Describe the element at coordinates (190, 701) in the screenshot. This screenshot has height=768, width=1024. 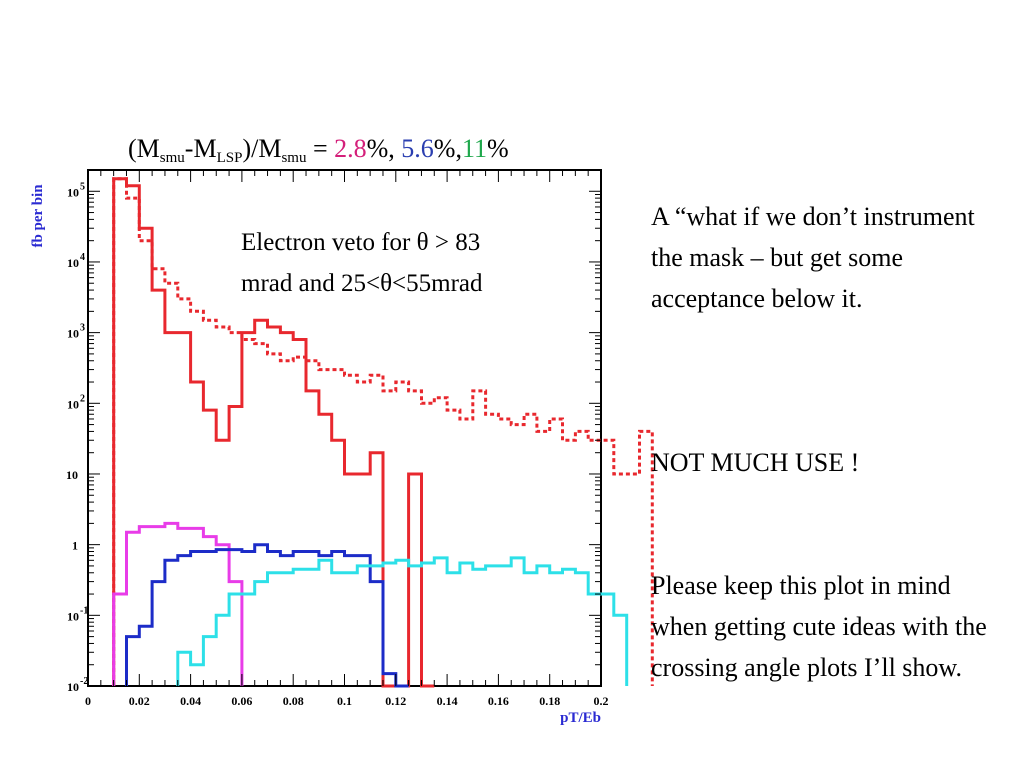
I see `x-tick-label: 0.04` at that location.